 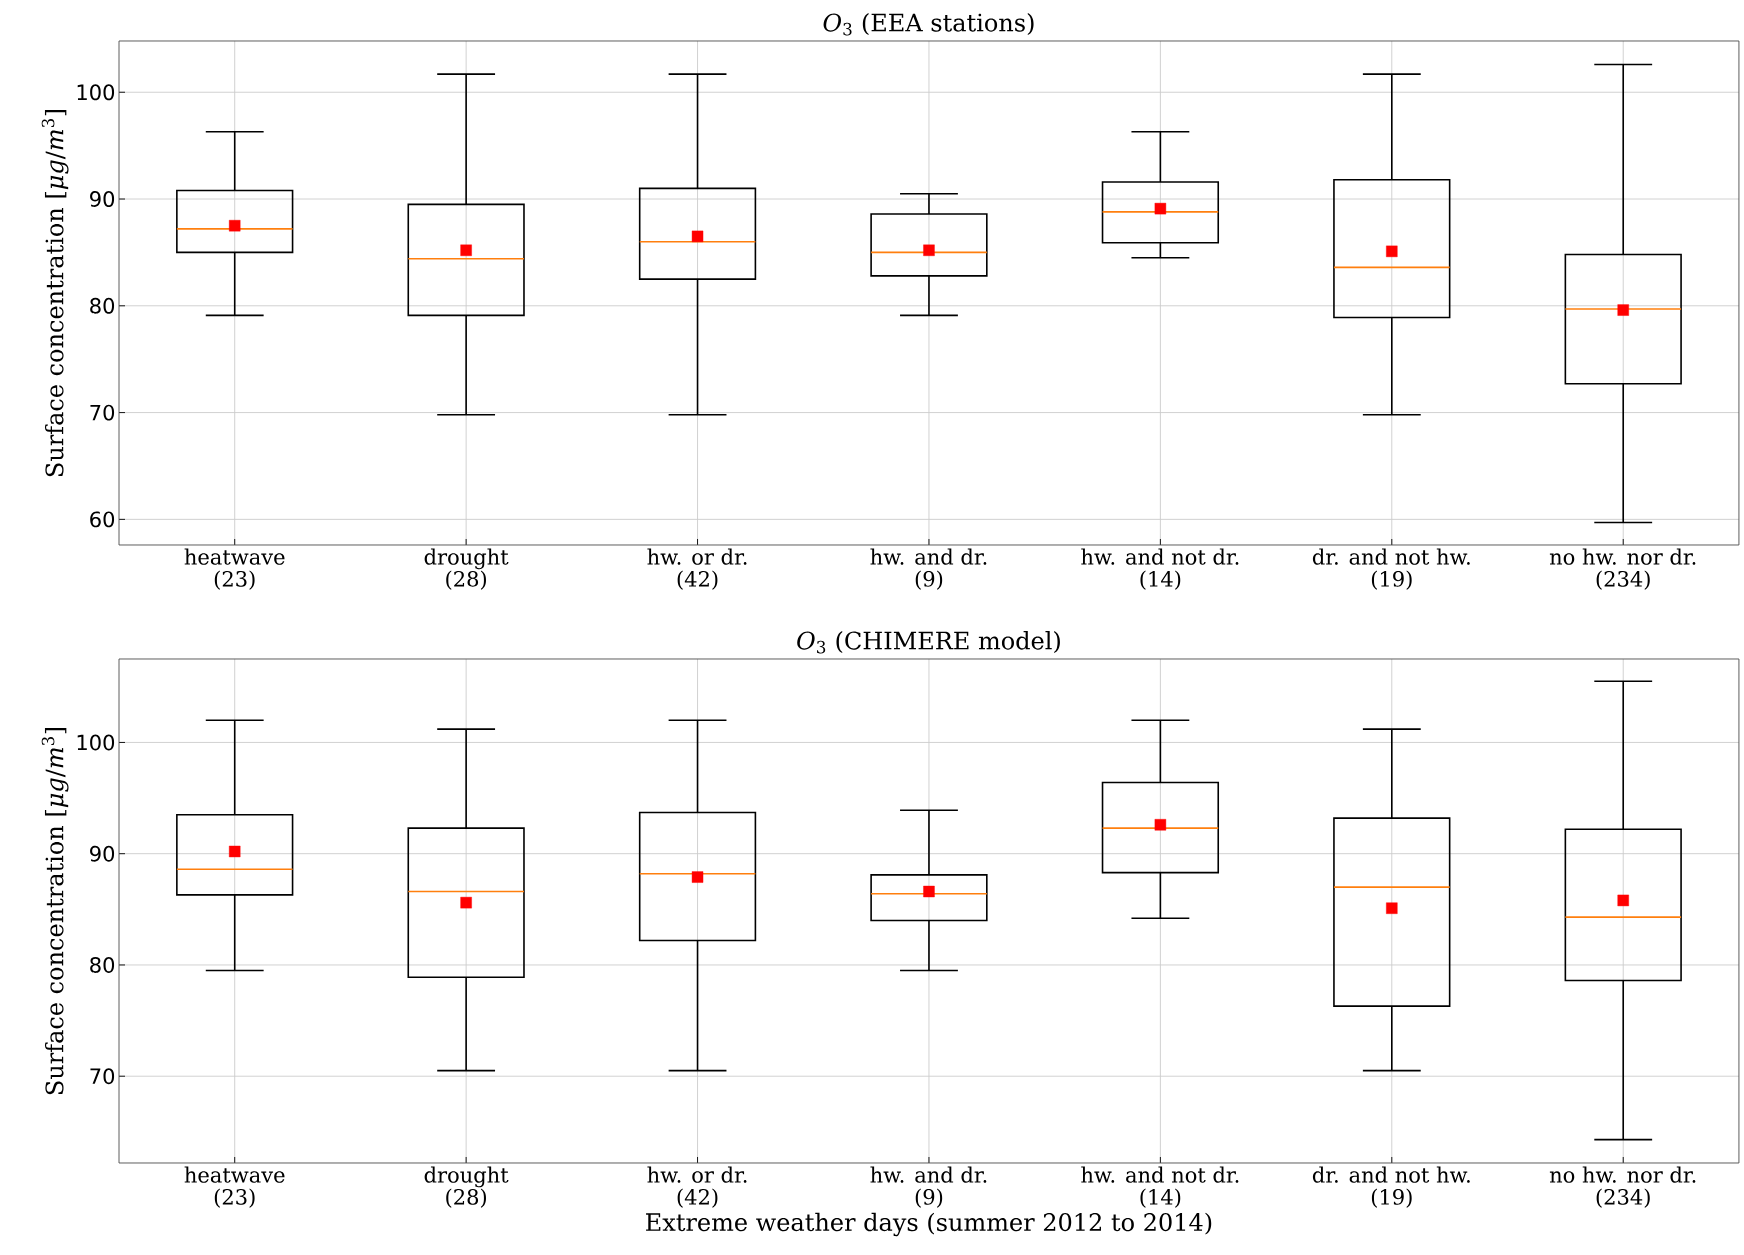 What do you see at coordinates (928, 24) in the screenshot?
I see `chart-title: O$_{3}$ (EEA stations)` at bounding box center [928, 24].